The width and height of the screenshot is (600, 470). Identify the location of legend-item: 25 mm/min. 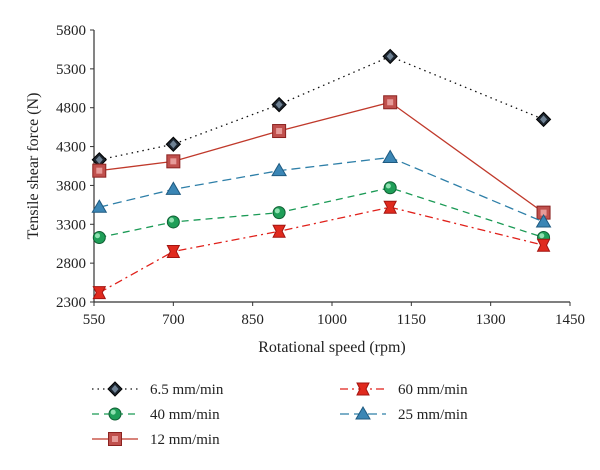
(404, 414).